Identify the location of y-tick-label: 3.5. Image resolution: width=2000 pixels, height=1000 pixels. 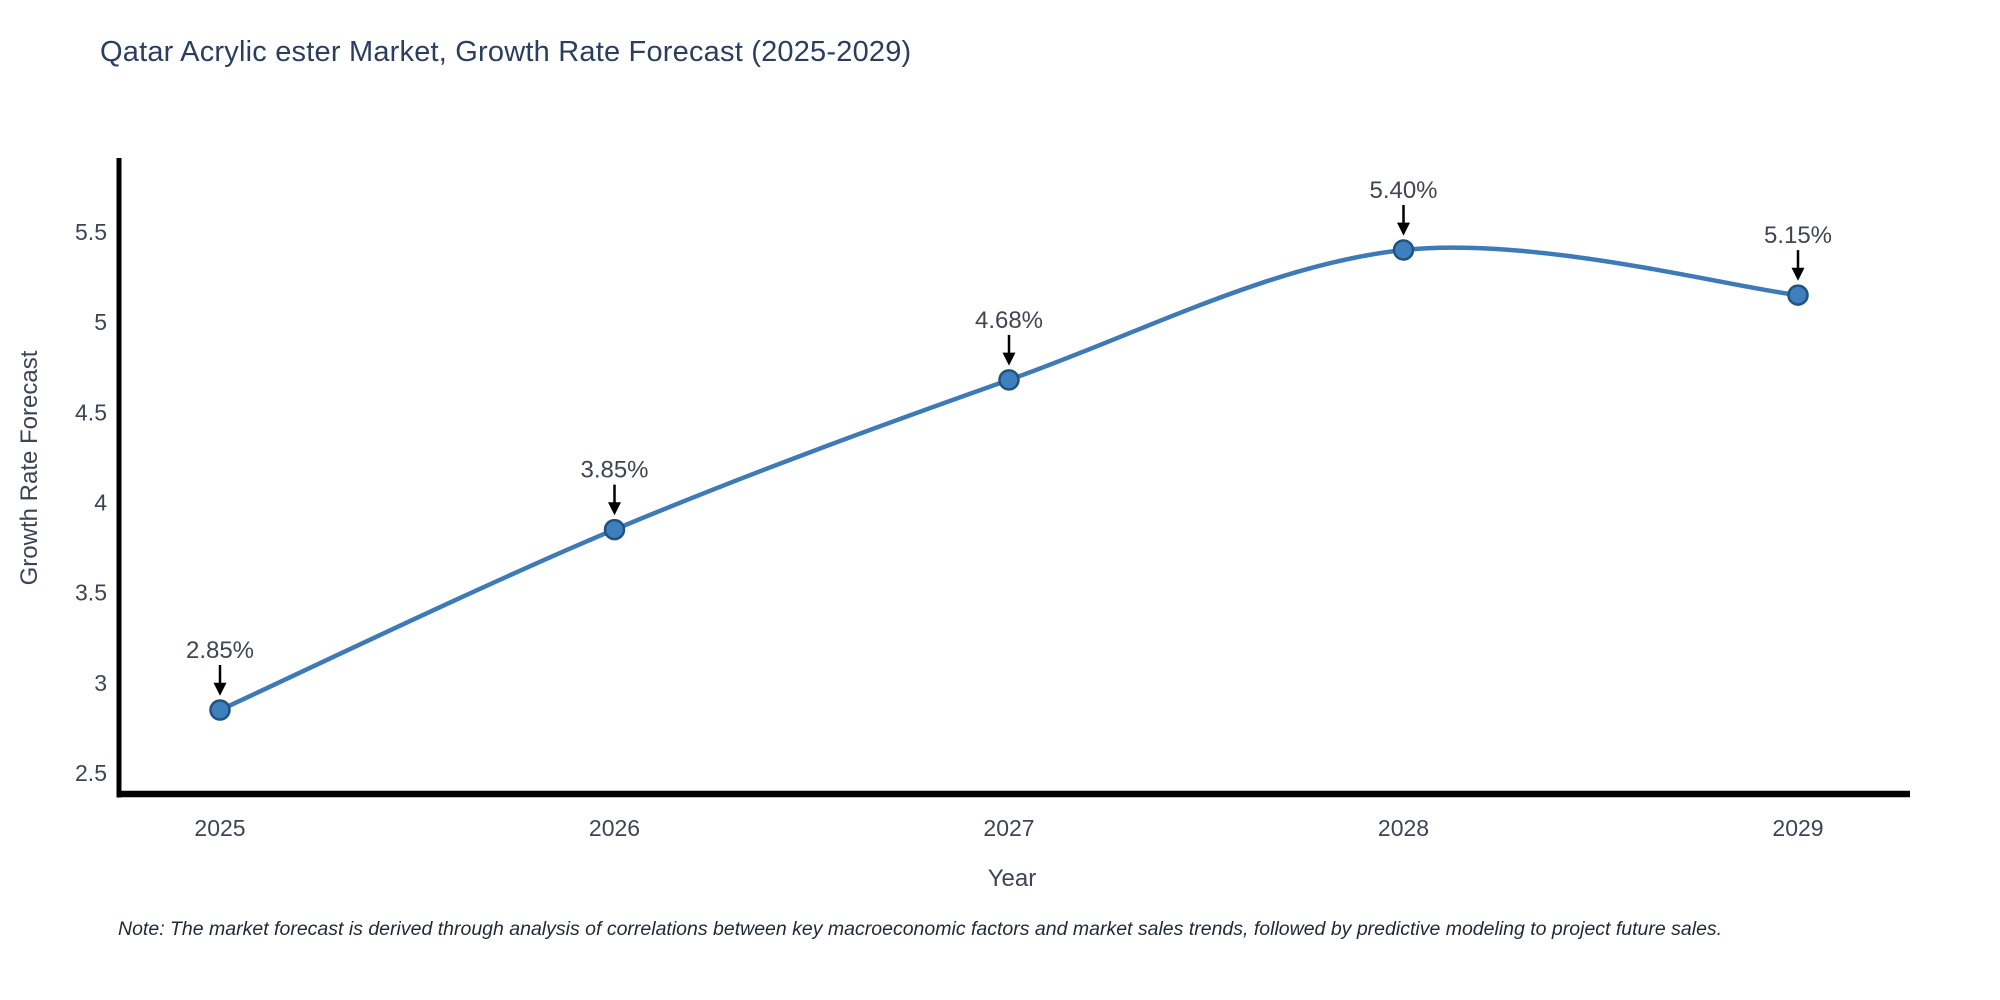
(91, 593).